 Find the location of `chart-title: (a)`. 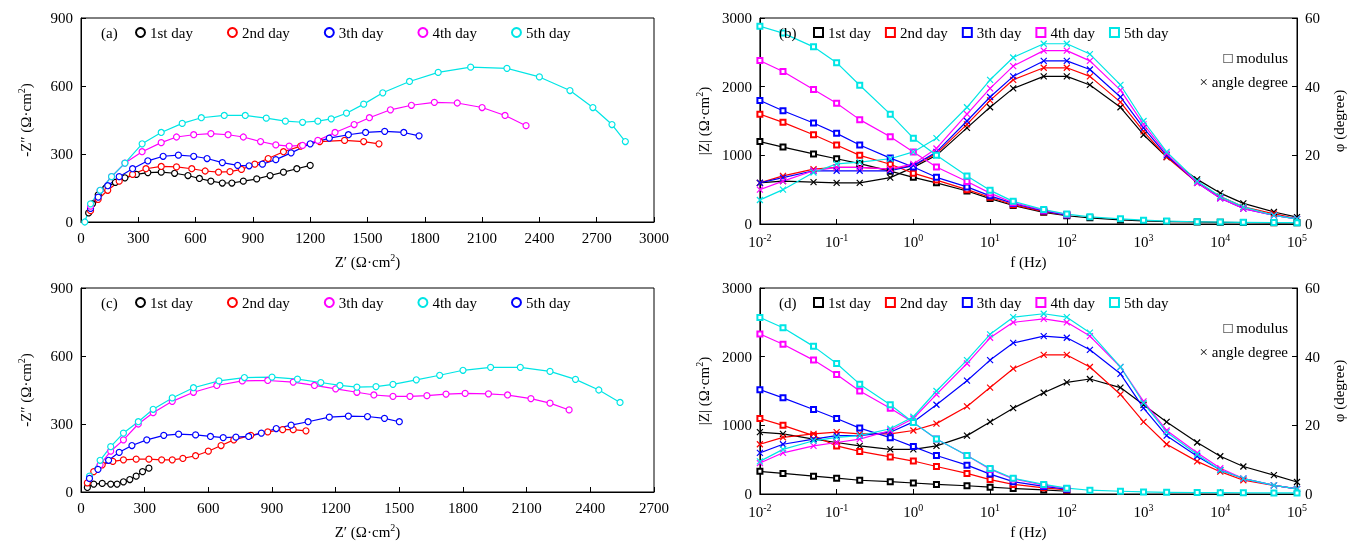

chart-title: (a) is located at coordinates (109, 33).